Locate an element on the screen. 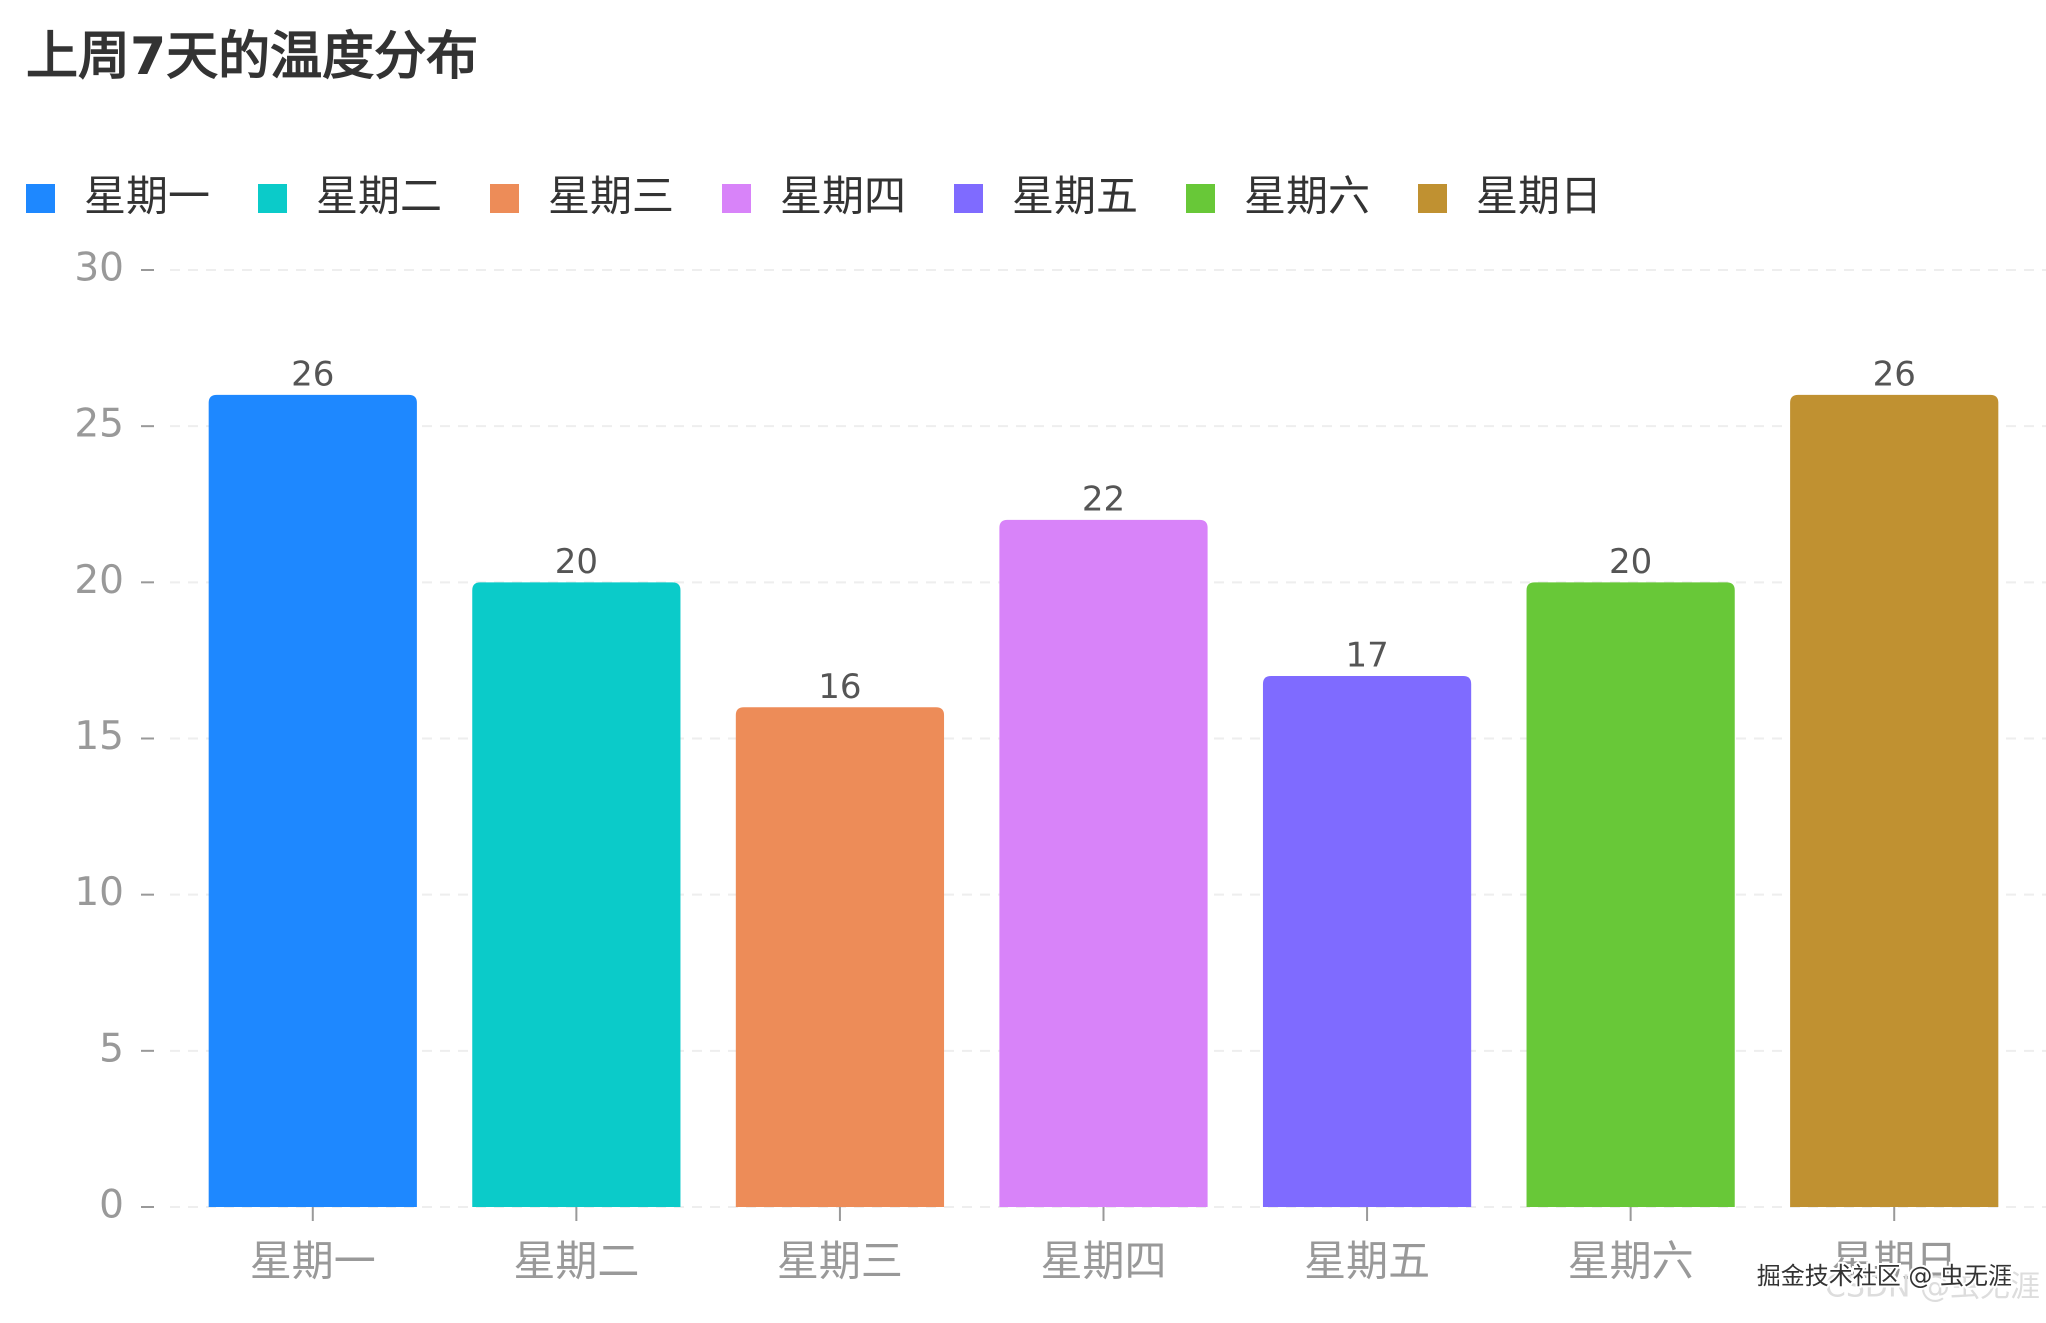 The image size is (2046, 1323). legend-label: 星期三 is located at coordinates (611, 196).